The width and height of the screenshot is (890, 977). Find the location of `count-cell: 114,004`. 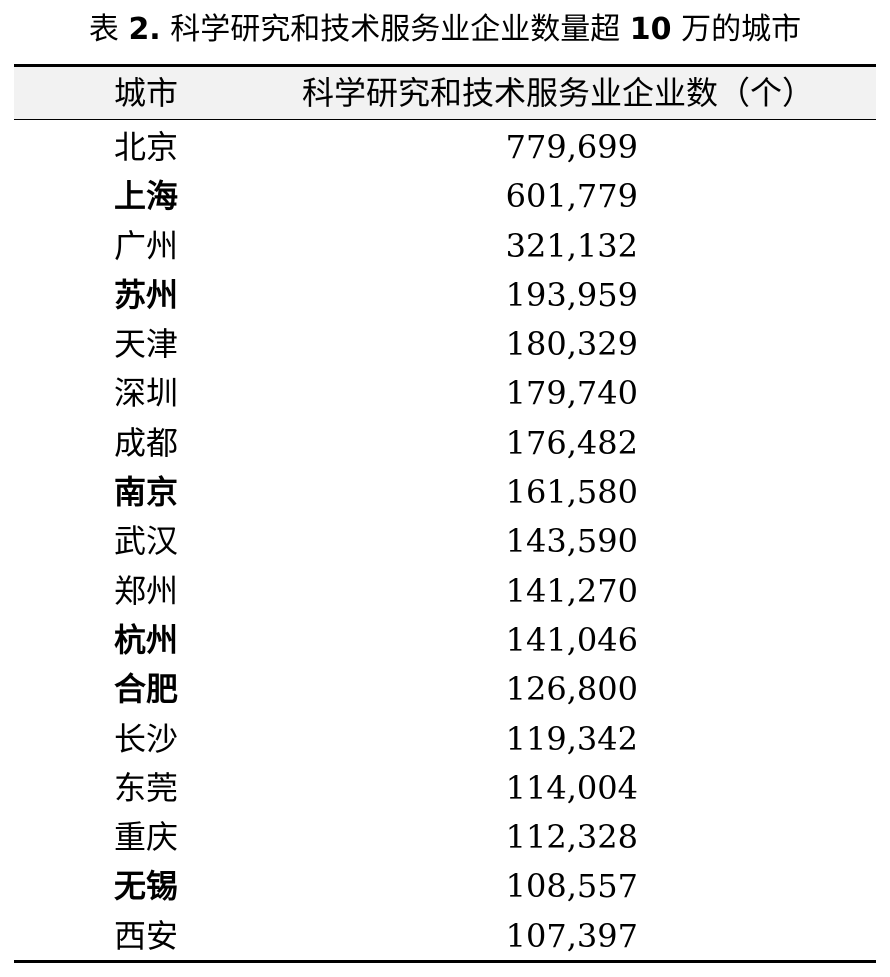

count-cell: 114,004 is located at coordinates (571, 787).